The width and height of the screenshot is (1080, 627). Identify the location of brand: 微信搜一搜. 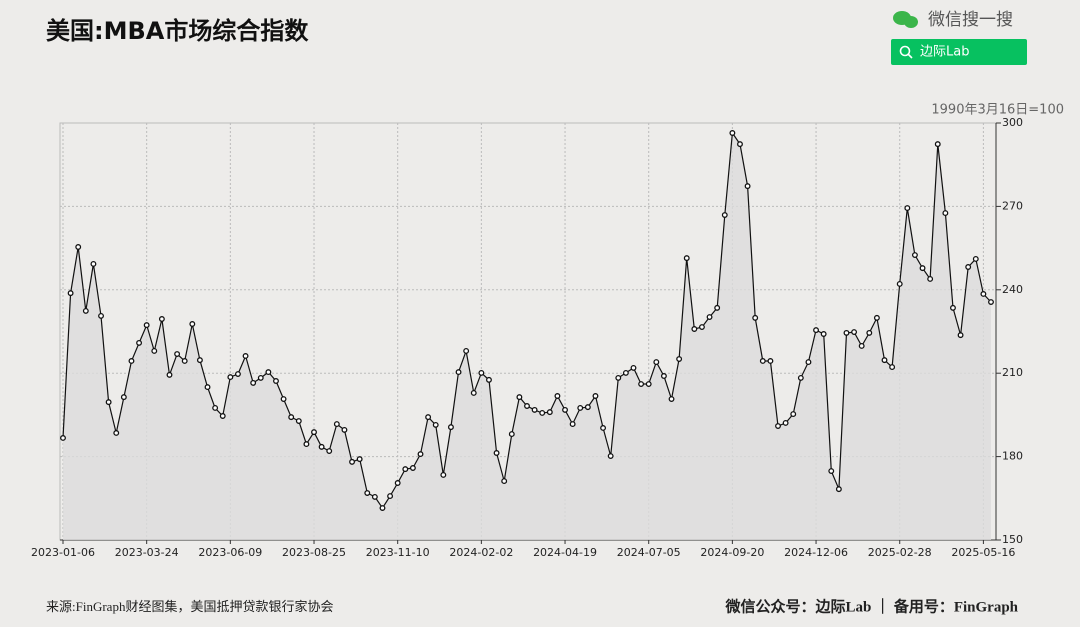
(970, 20).